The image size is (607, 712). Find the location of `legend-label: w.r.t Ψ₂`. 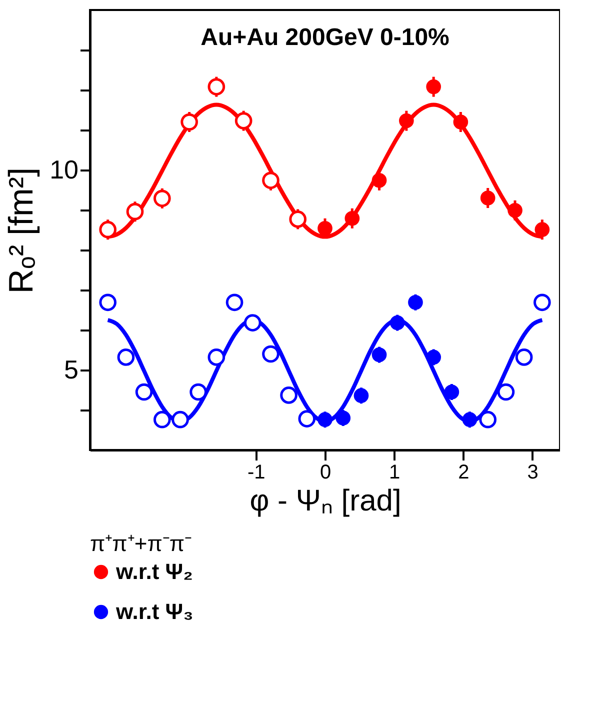

legend-label: w.r.t Ψ₂ is located at coordinates (154, 571).